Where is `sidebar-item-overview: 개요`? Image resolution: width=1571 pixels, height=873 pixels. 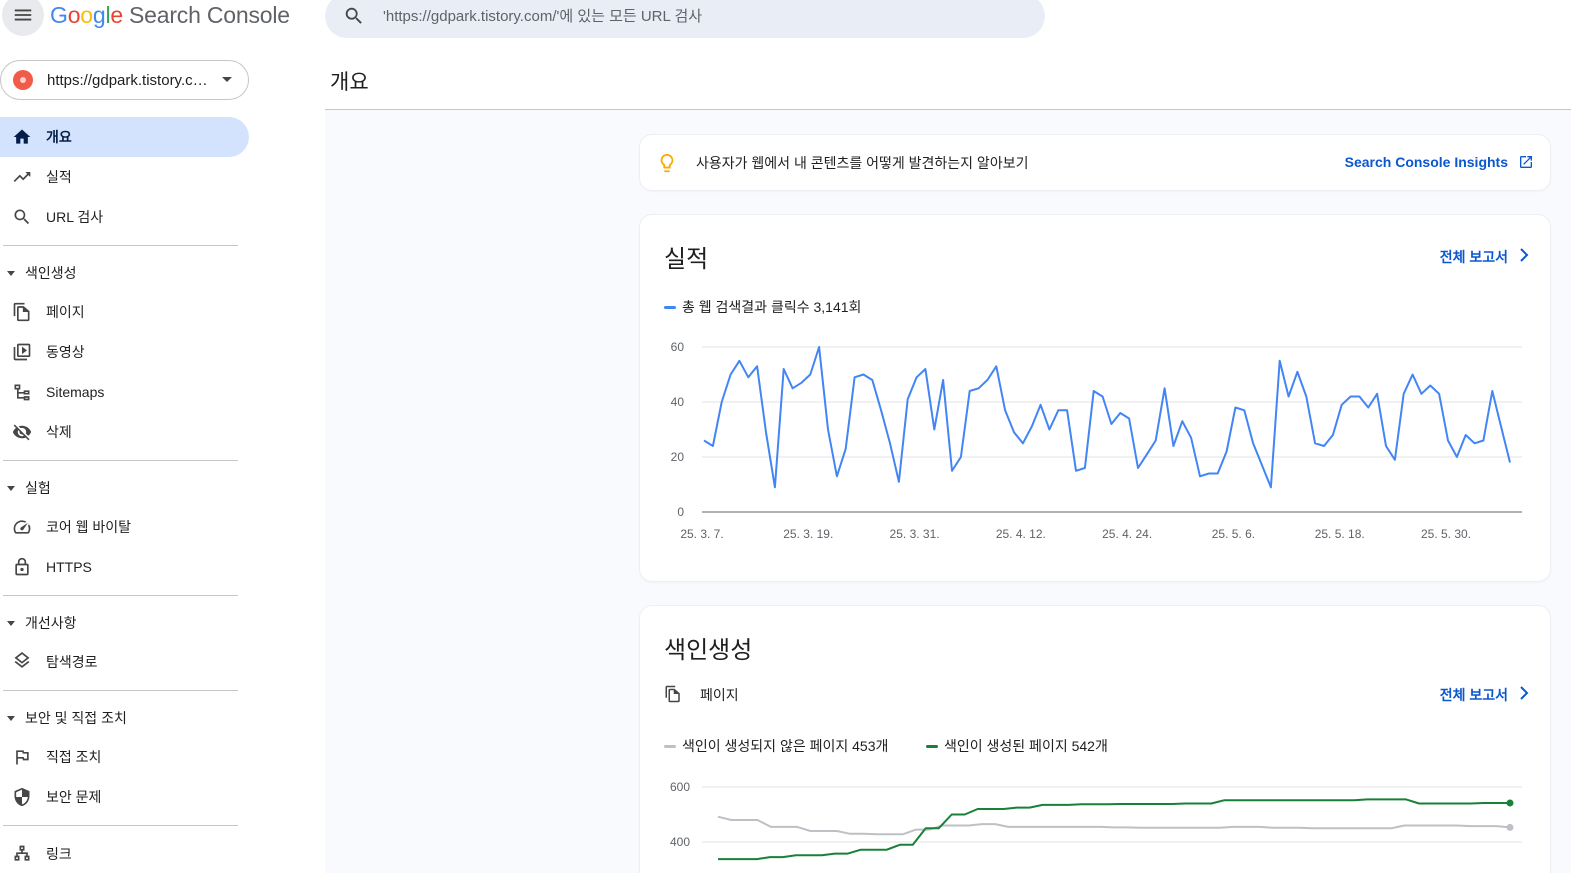
sidebar-item-overview: 개요 is located at coordinates (124, 137).